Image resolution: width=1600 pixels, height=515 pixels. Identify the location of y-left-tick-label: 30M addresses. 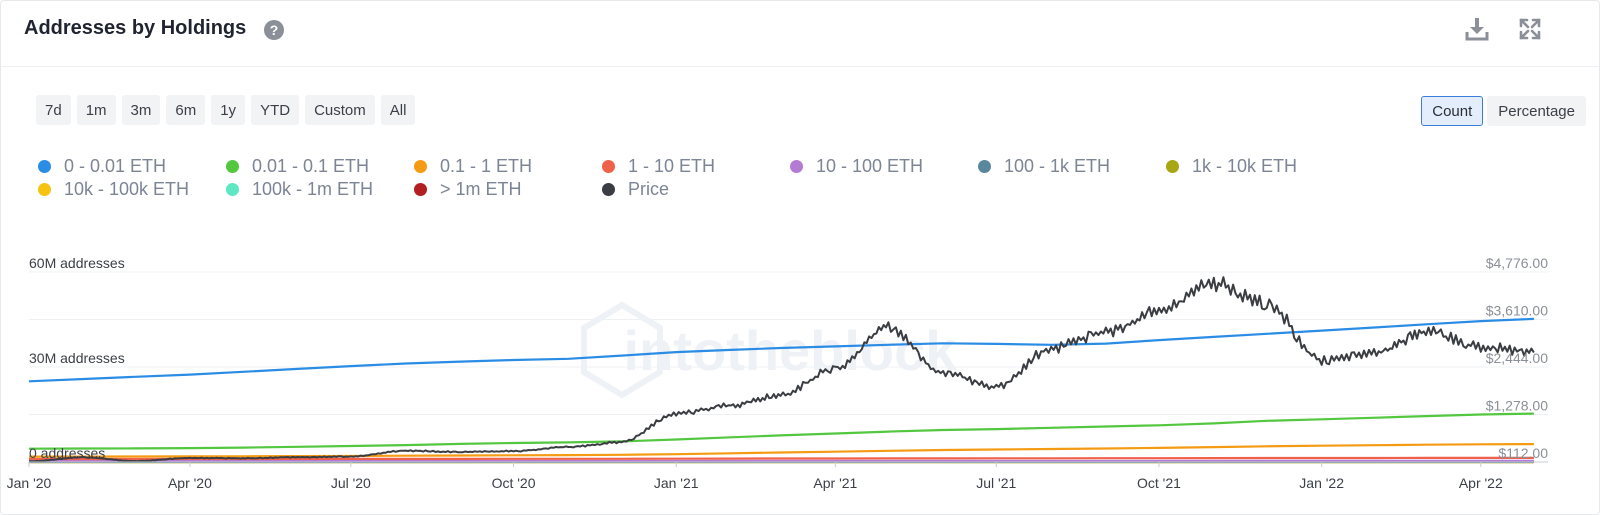
(77, 358).